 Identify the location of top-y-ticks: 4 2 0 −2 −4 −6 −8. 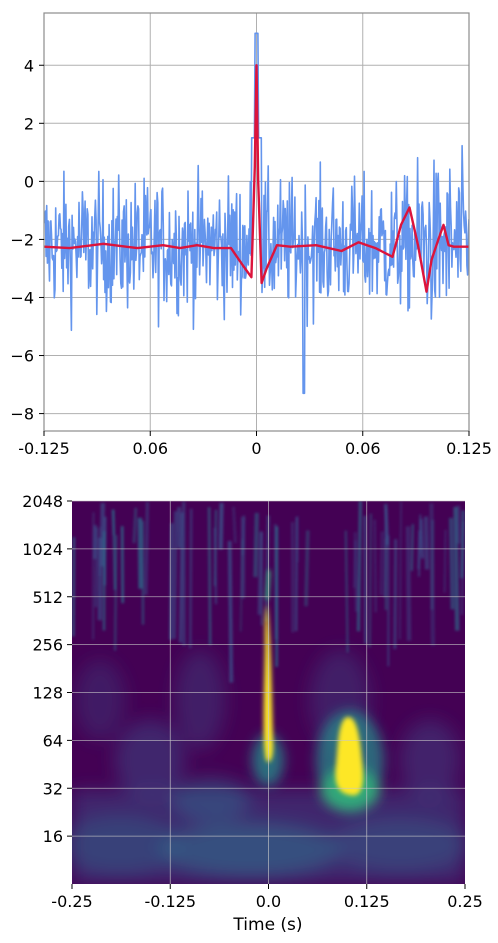
(27, 240).